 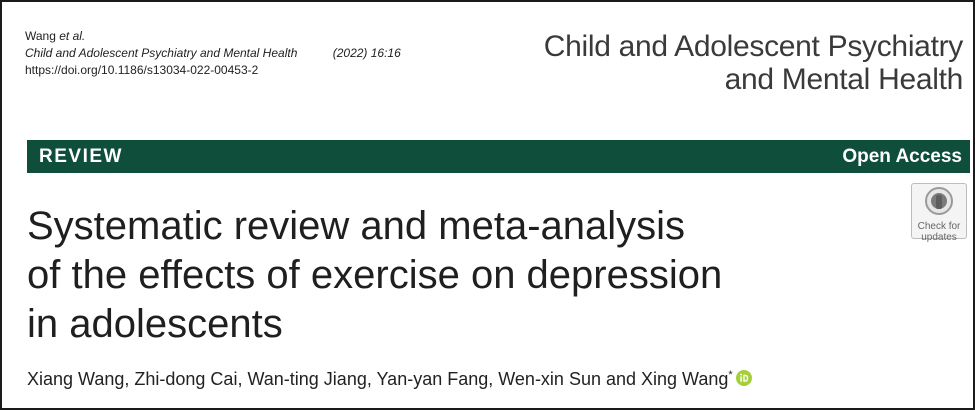 I want to click on open-access-label: Open Access, so click(x=902, y=156).